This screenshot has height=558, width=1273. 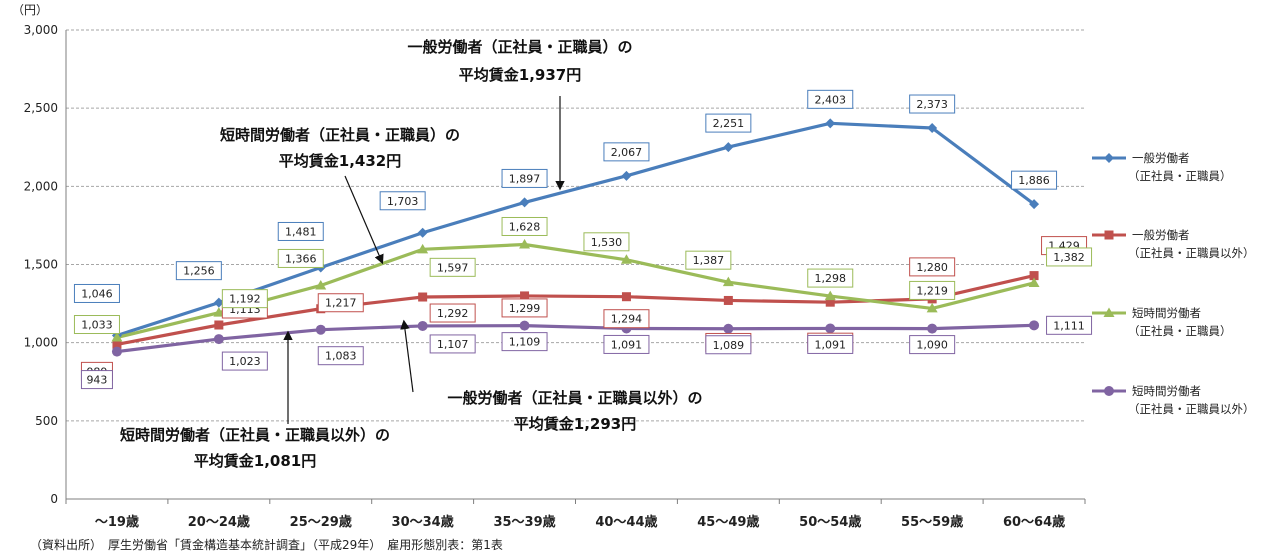 What do you see at coordinates (525, 178) in the screenshot?
I see `data-label: 1,897` at bounding box center [525, 178].